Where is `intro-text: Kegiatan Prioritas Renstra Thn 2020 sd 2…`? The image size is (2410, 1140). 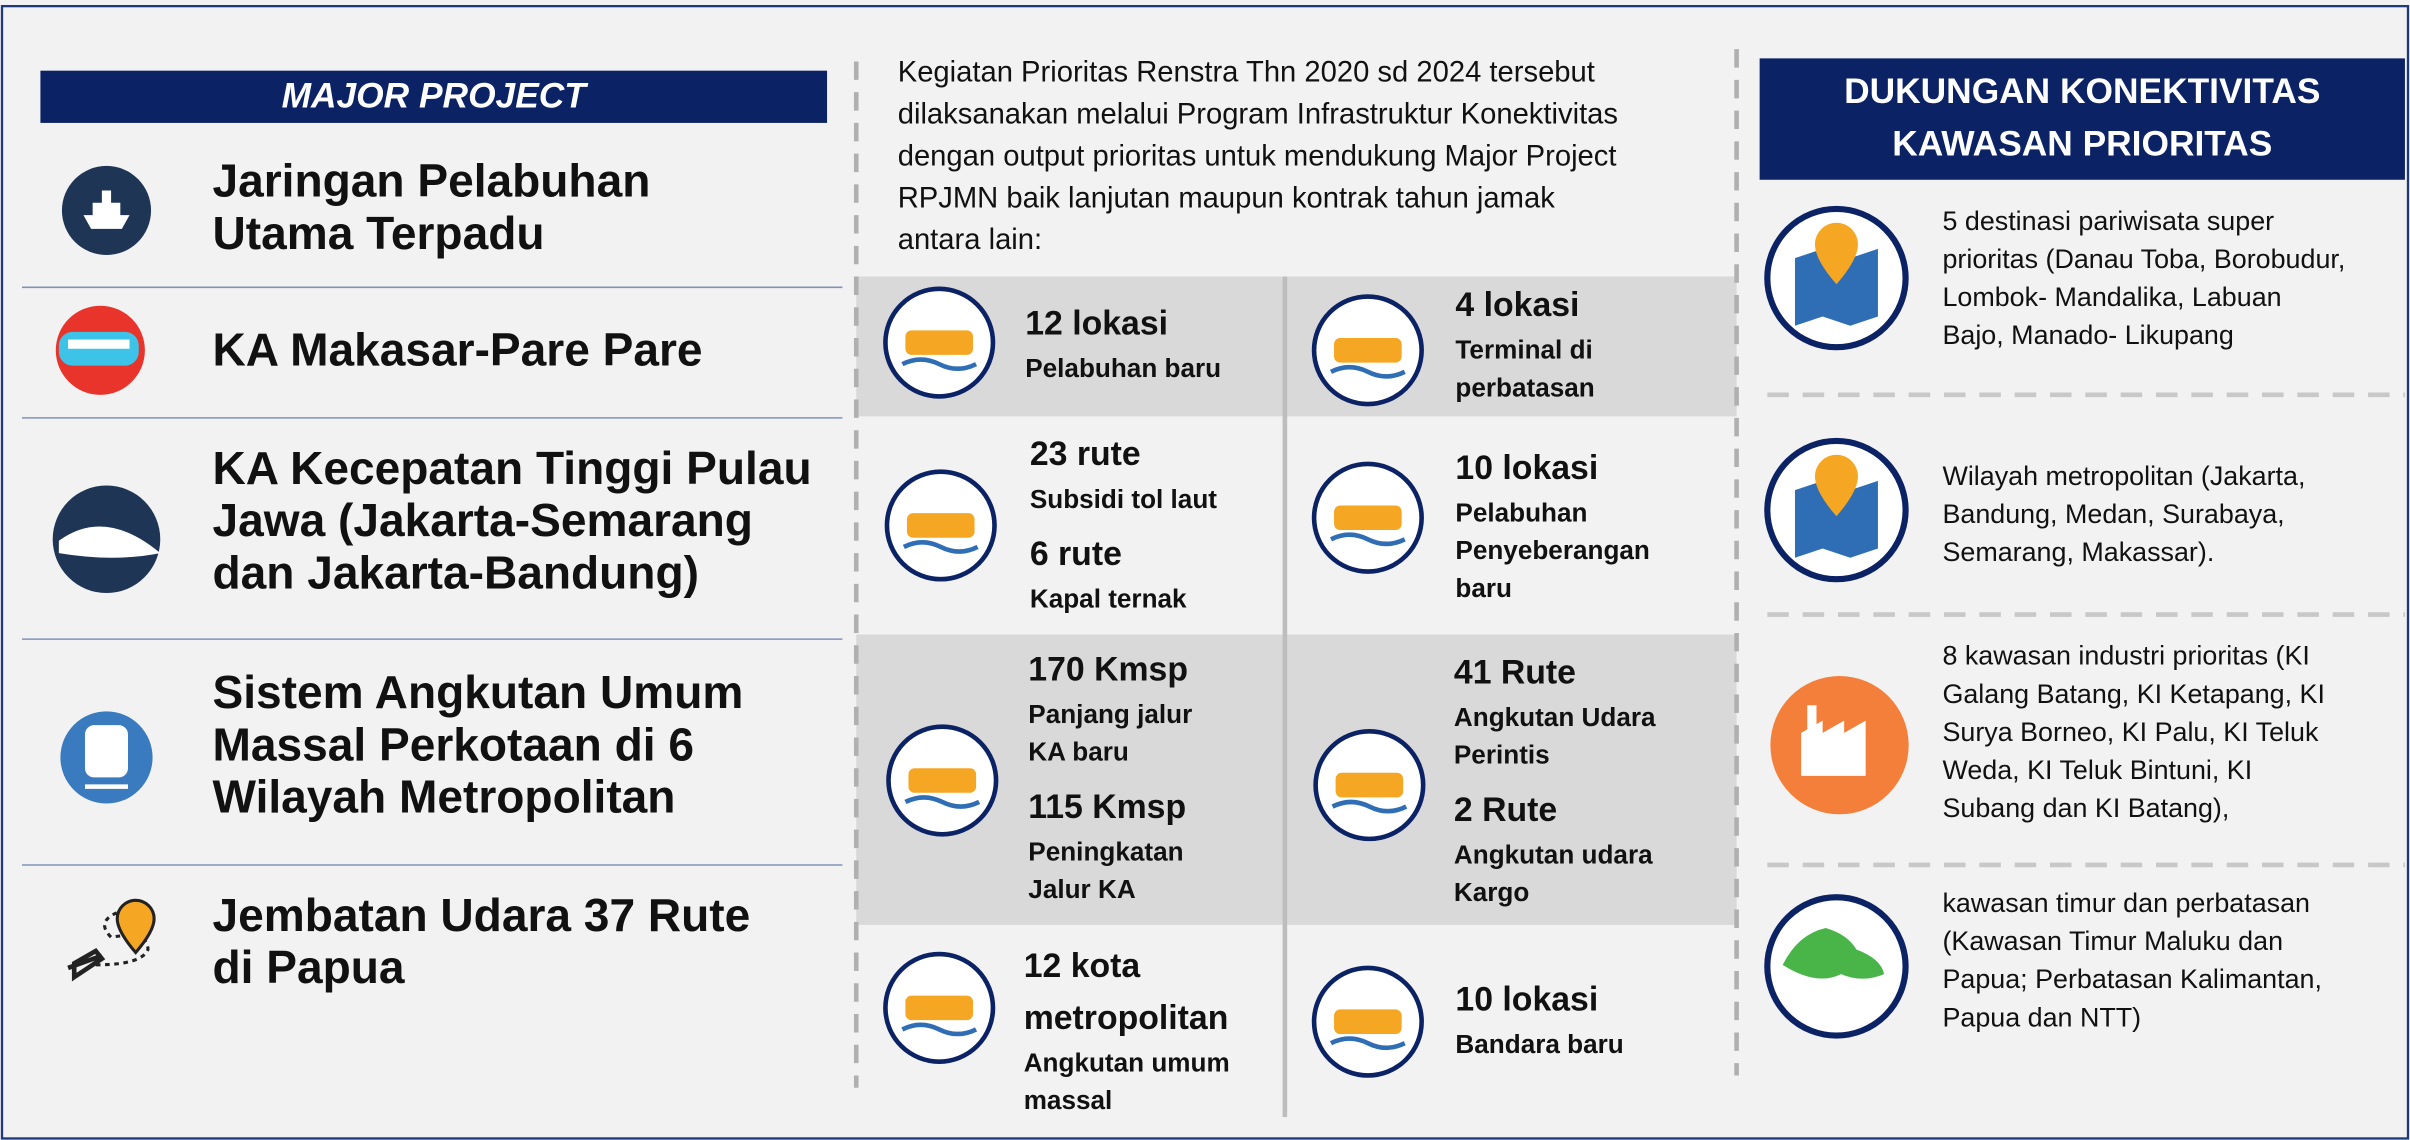 intro-text: Kegiatan Prioritas Renstra Thn 2020 sd 2… is located at coordinates (1246, 72).